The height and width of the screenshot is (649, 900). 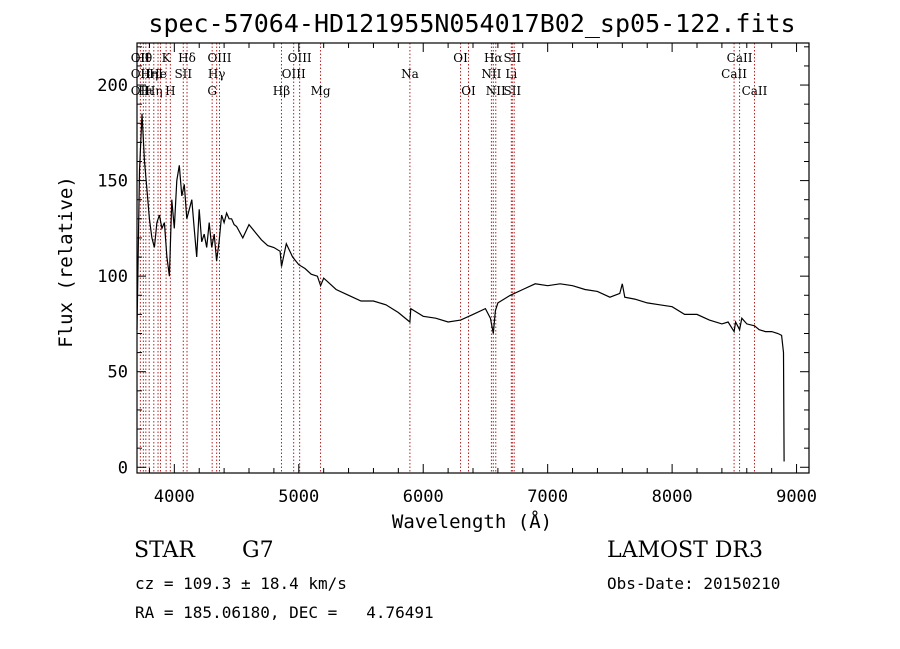 I want to click on spectral-line-label: Hθ, so click(x=143, y=58).